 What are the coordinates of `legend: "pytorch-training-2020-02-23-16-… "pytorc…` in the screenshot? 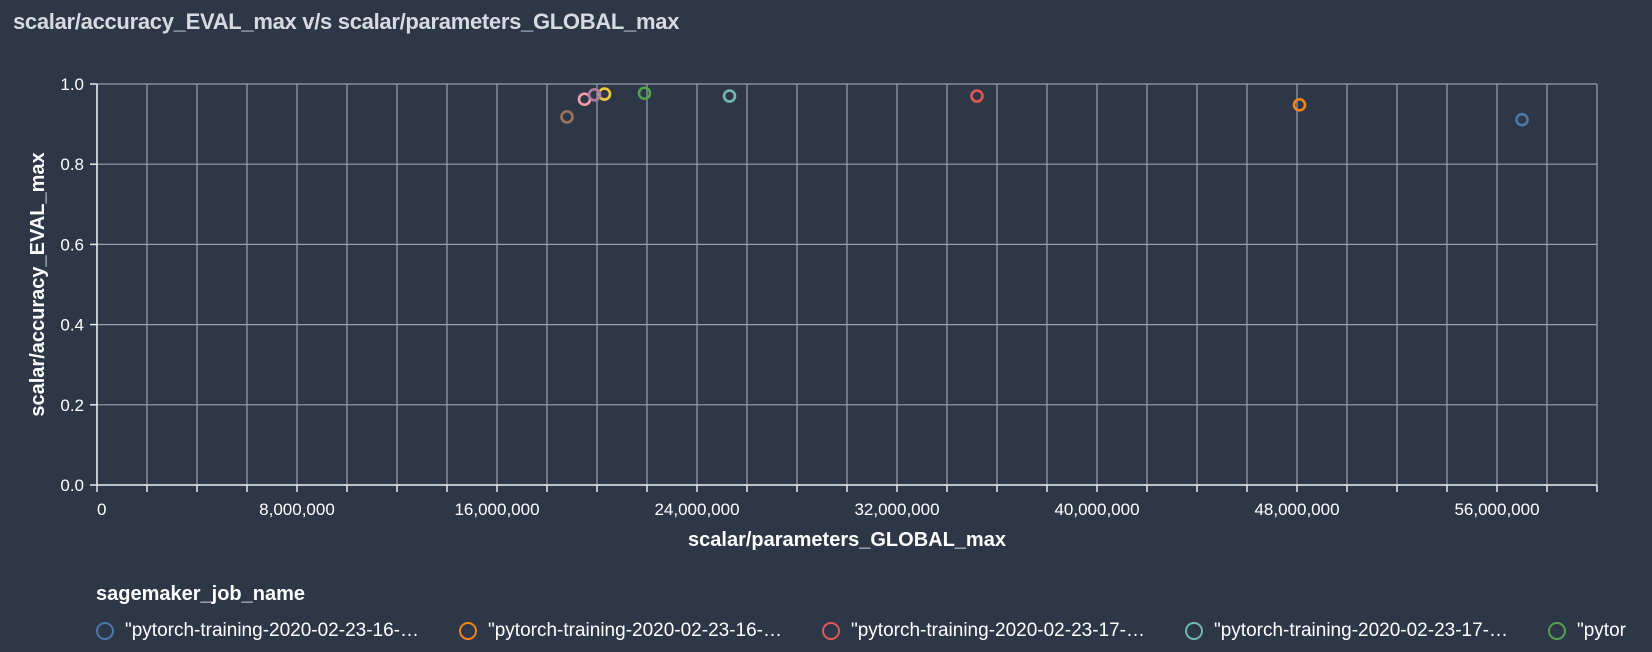 It's located at (864, 631).